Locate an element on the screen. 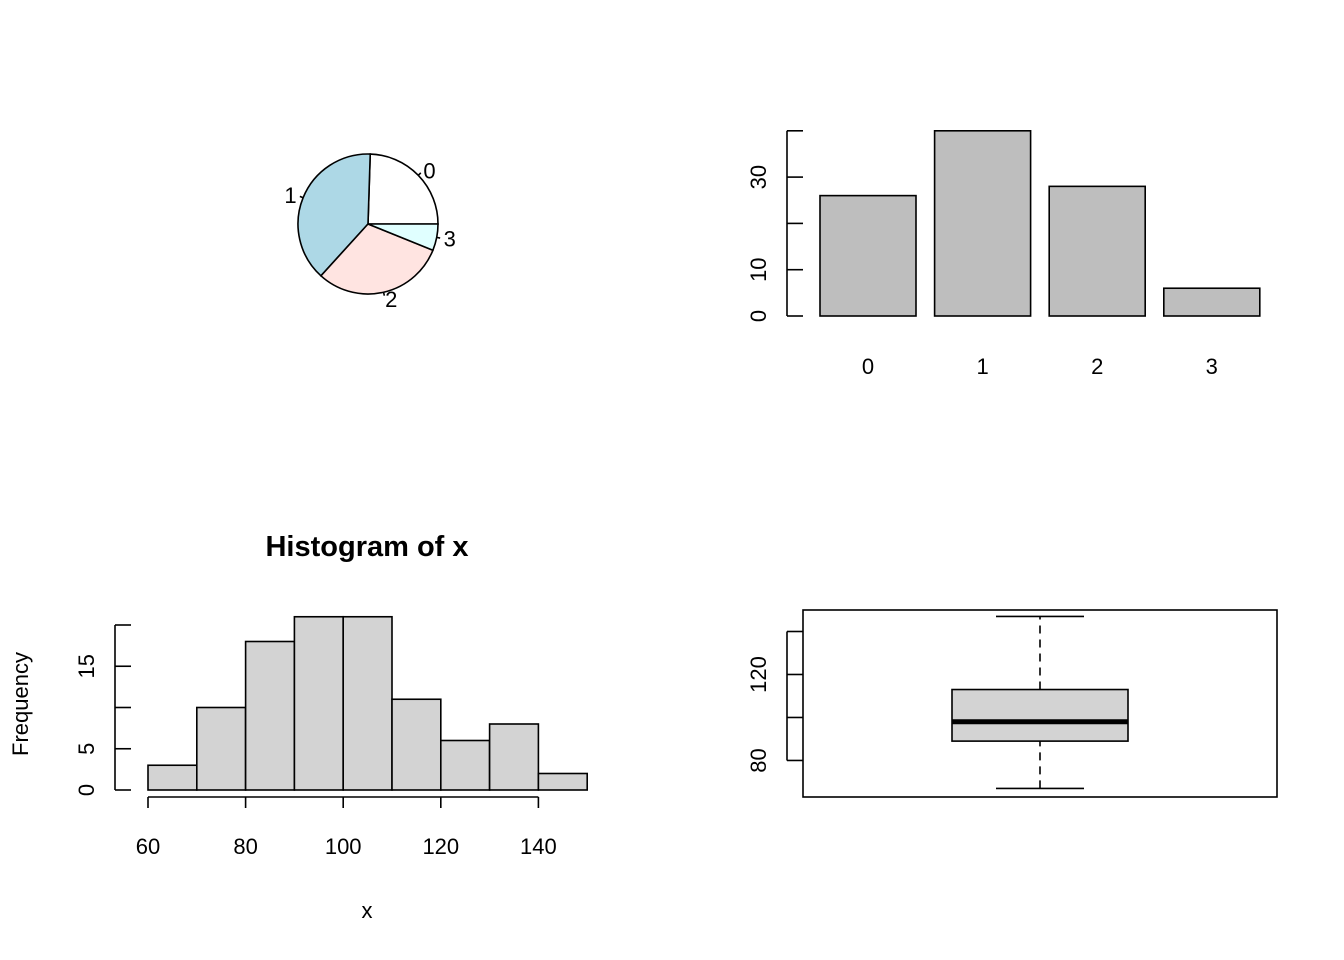  histogram-title: Histogram of x is located at coordinates (366, 547).